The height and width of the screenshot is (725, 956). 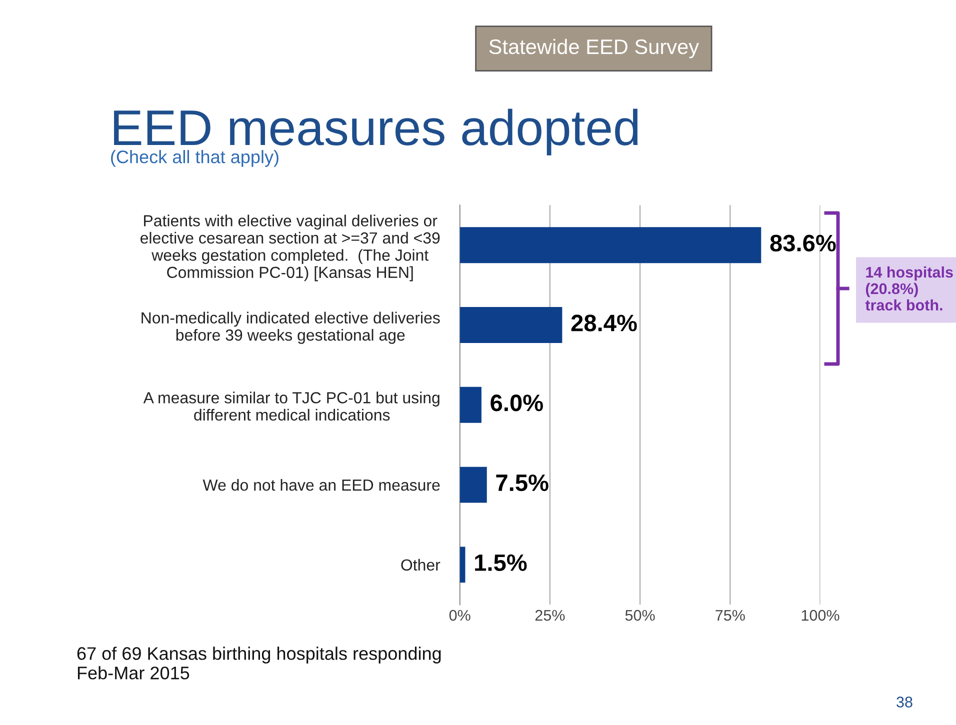 What do you see at coordinates (550, 615) in the screenshot?
I see `x-tick-label: 25%` at bounding box center [550, 615].